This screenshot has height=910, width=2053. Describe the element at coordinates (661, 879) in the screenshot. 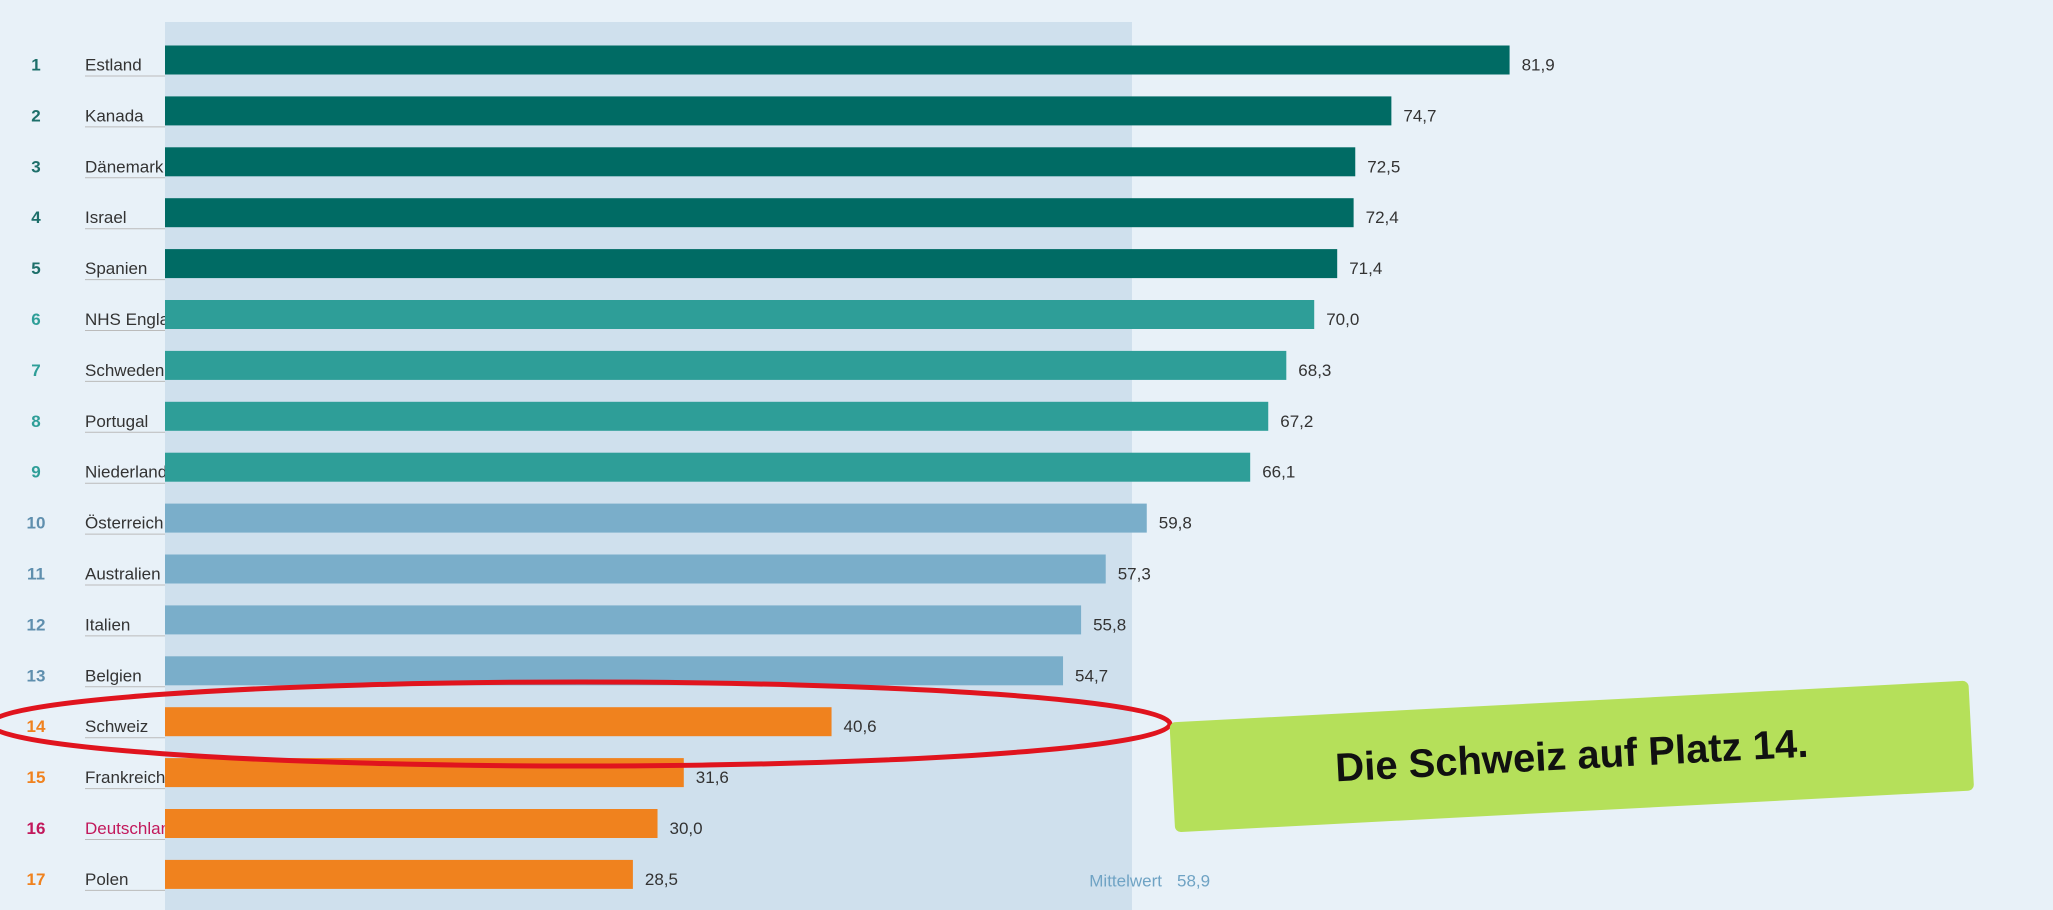

I see `value-label: 28,5` at that location.